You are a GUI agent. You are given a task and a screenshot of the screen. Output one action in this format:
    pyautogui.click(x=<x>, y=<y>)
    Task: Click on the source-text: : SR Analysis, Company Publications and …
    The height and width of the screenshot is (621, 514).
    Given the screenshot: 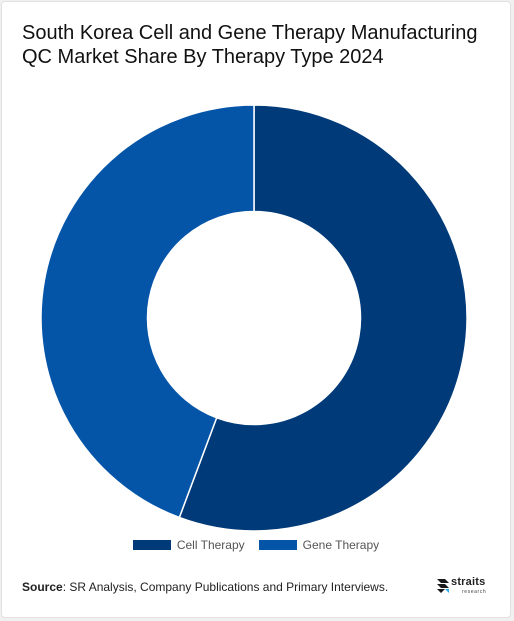 What is the action you would take?
    pyautogui.click(x=225, y=587)
    